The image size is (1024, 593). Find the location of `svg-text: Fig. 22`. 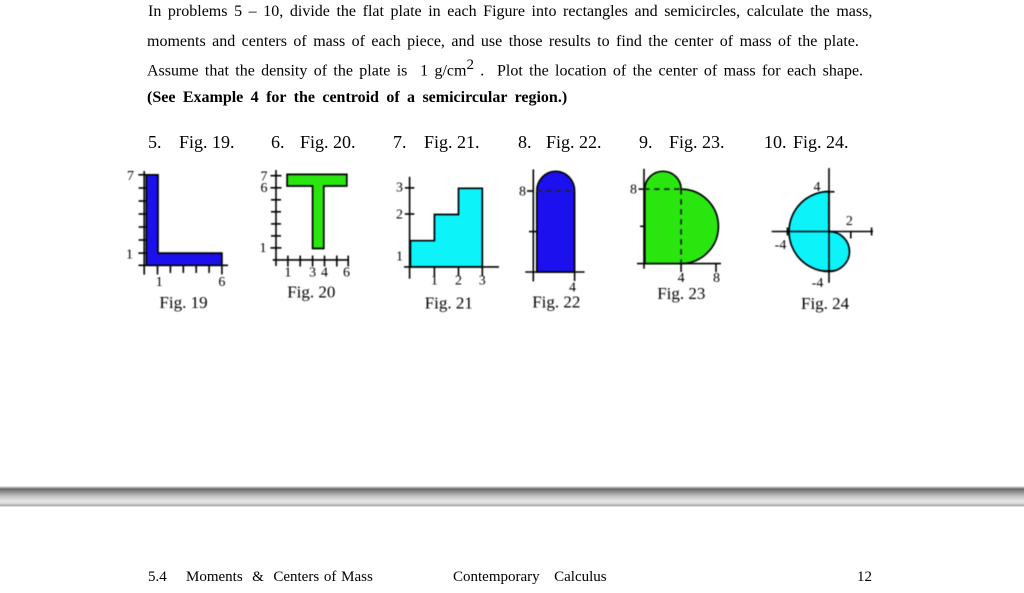

svg-text: Fig. 22 is located at coordinates (556, 302).